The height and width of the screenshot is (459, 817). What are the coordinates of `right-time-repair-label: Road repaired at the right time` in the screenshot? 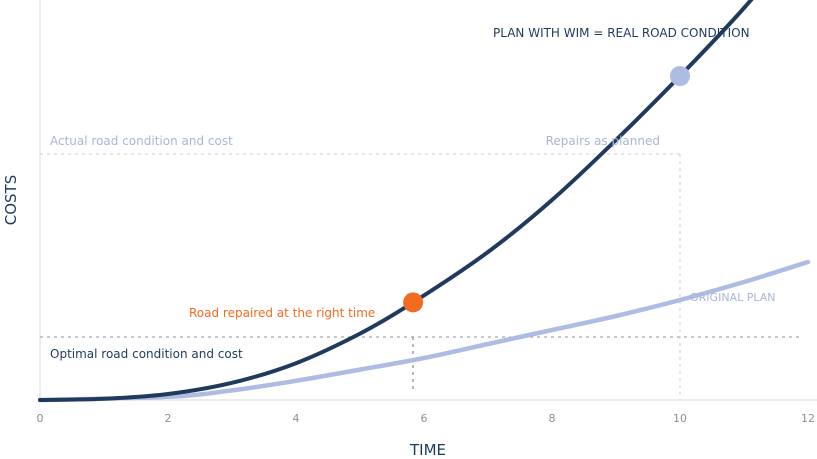 It's located at (282, 313).